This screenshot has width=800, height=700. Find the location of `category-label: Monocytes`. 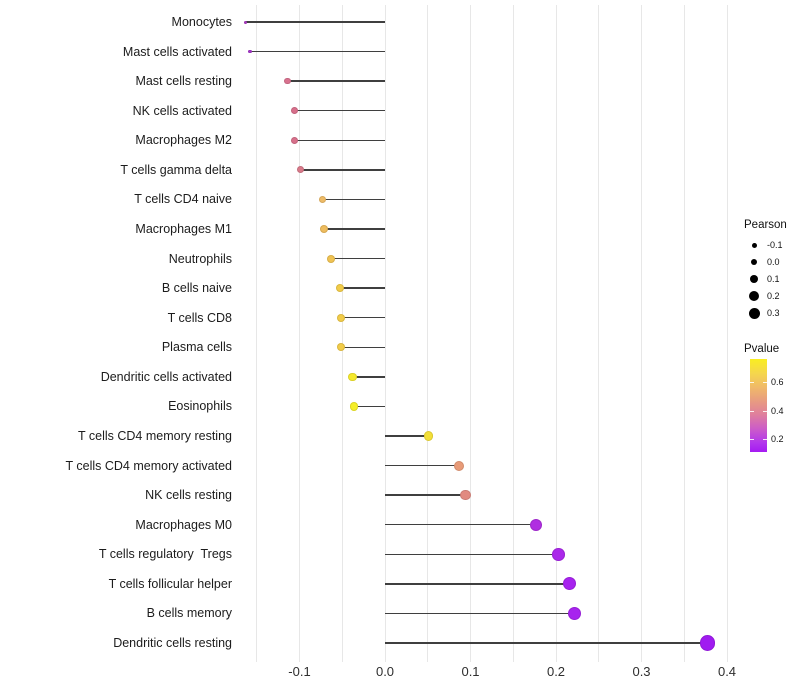

category-label: Monocytes is located at coordinates (201, 22).